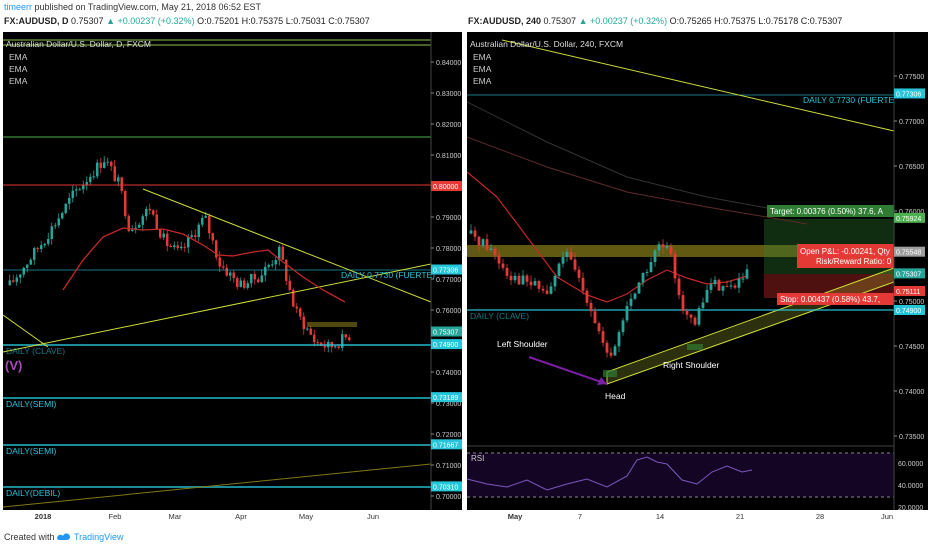 This screenshot has height=550, width=932. I want to click on footer-brand: TradingView, so click(99, 537).